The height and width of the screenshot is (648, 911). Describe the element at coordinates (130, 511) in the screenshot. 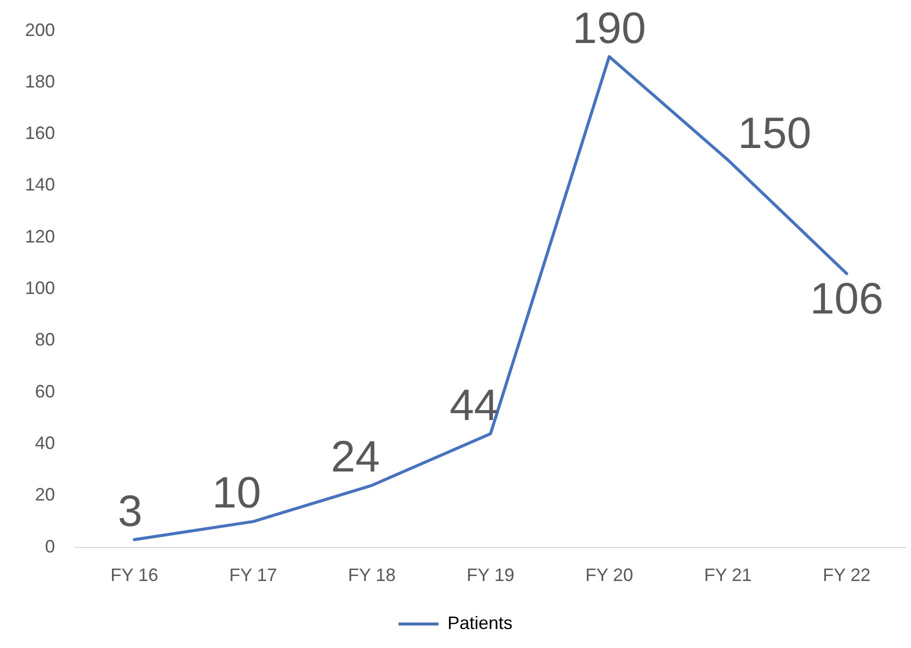

I see `data-label: 3` at that location.